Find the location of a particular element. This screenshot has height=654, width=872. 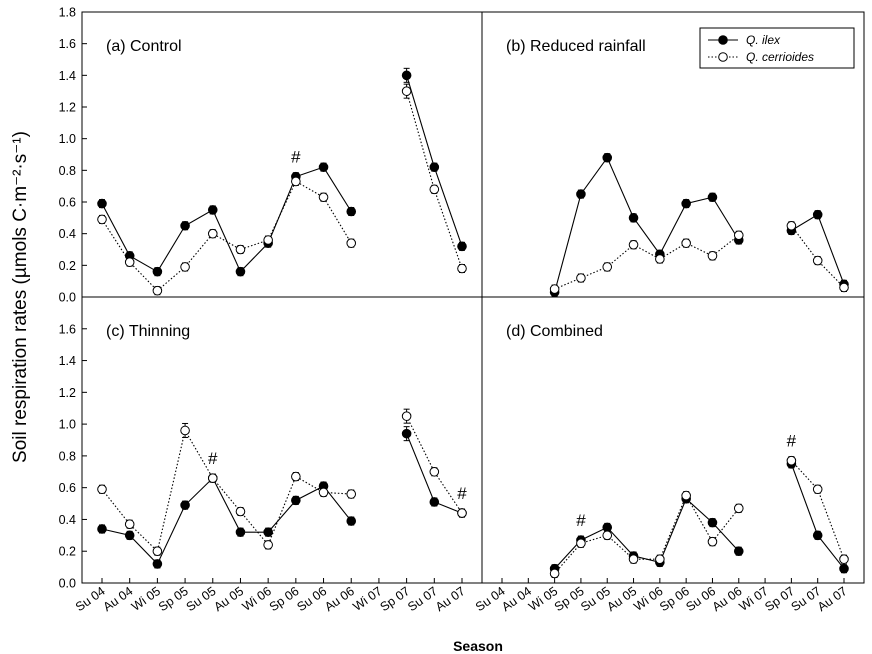

panel-label: (c) Thinning is located at coordinates (148, 331).